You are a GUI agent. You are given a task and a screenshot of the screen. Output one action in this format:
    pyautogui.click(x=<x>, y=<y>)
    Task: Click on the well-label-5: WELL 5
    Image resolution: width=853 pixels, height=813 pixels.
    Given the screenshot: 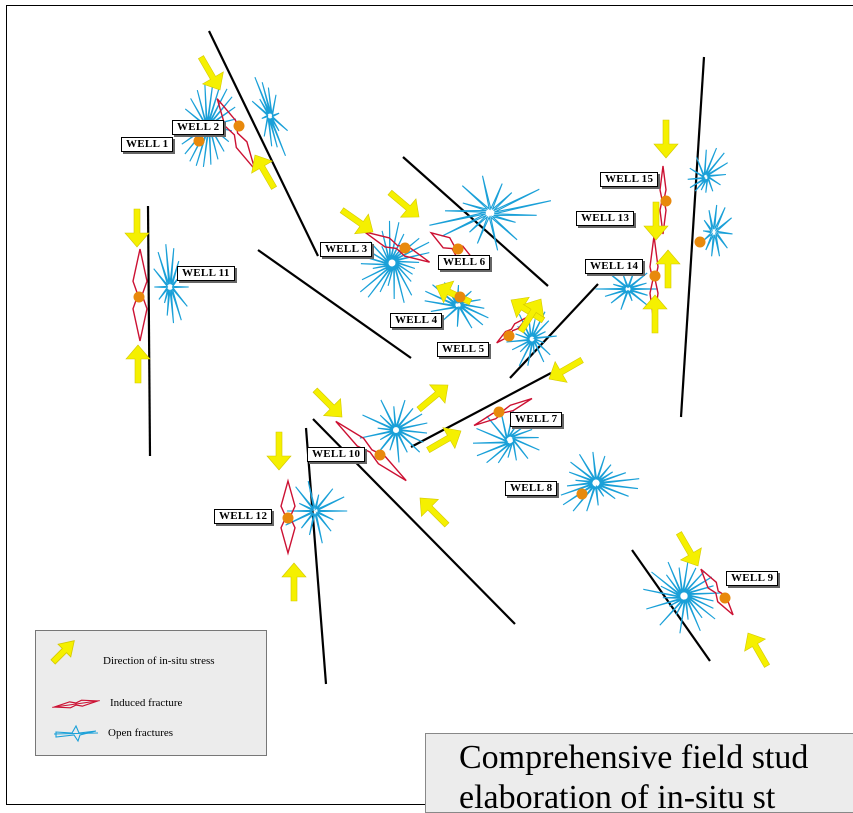 What is the action you would take?
    pyautogui.click(x=463, y=349)
    